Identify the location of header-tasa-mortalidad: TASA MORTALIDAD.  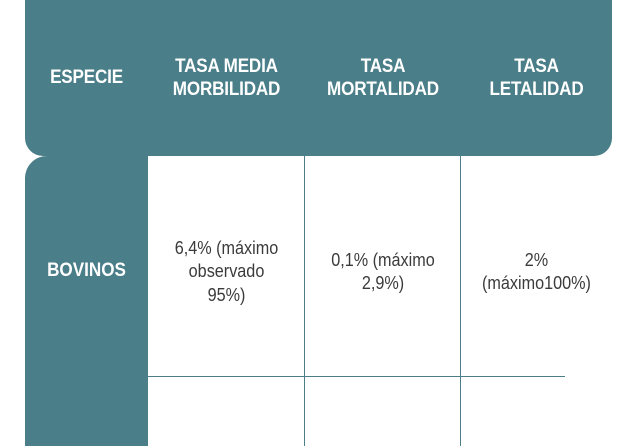
(383, 78).